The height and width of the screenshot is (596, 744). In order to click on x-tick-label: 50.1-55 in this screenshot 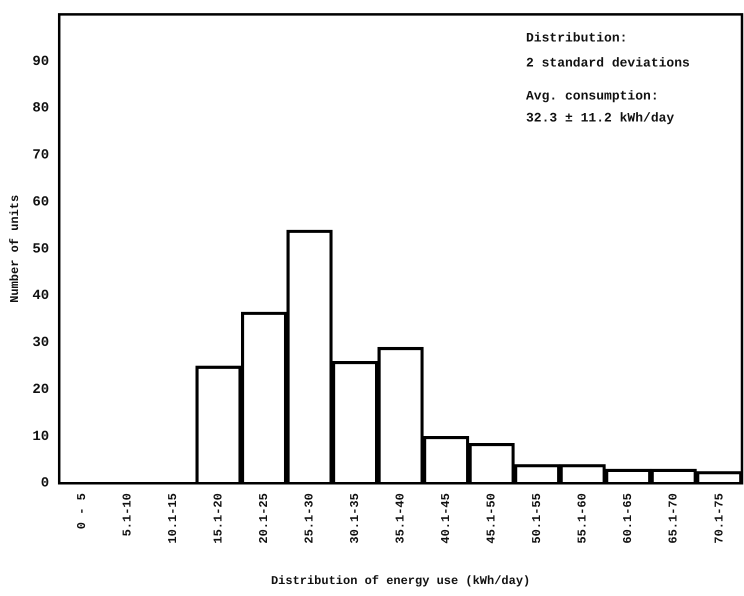, I will do `click(537, 518)`.